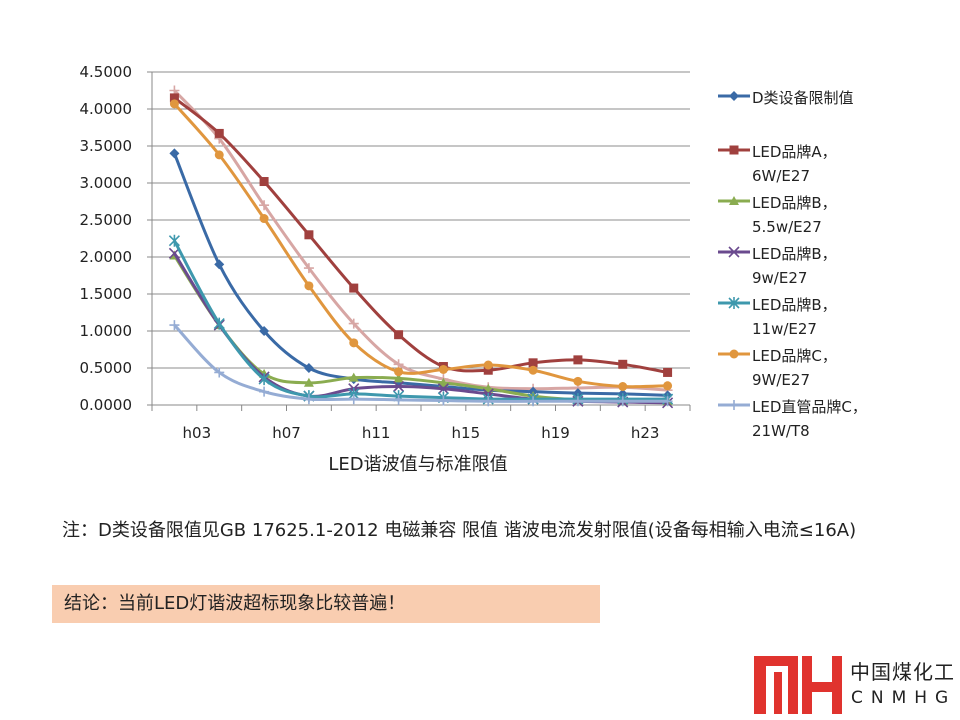 The width and height of the screenshot is (960, 720). What do you see at coordinates (803, 98) in the screenshot?
I see `legend-label: D类设备限制值` at bounding box center [803, 98].